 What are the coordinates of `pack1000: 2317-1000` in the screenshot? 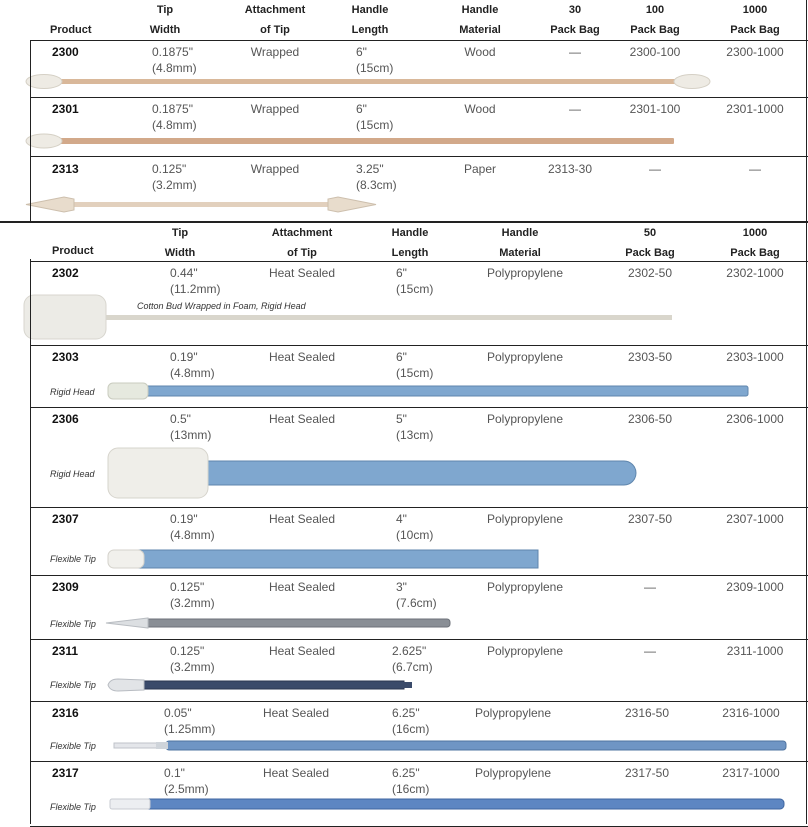 It's located at (751, 773).